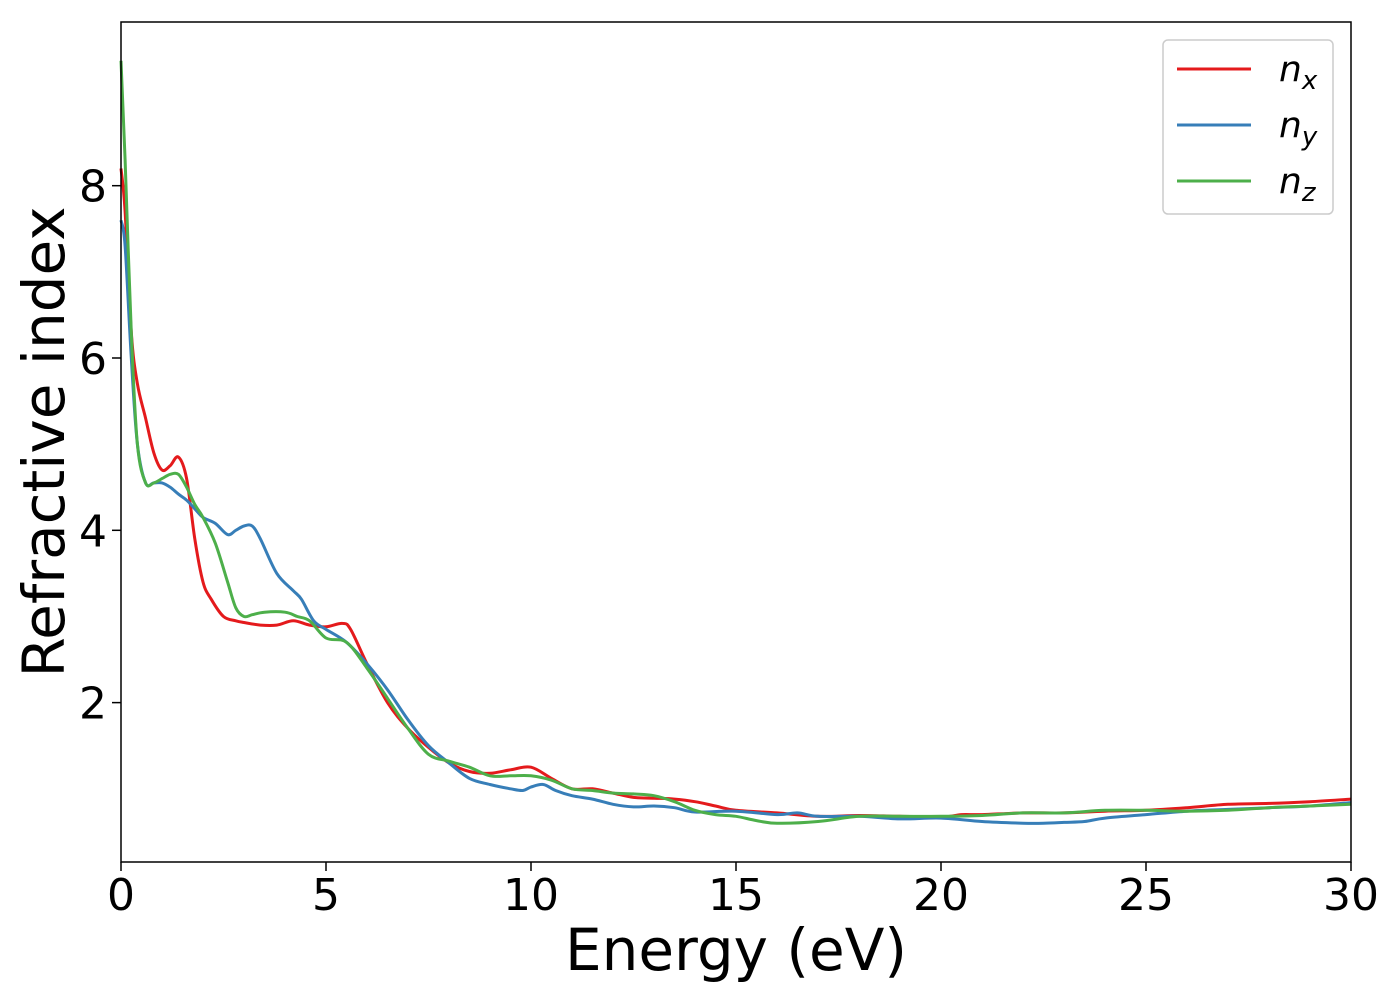 This screenshot has width=1400, height=1005. Describe the element at coordinates (736, 895) in the screenshot. I see `x-tick-label: 15` at that location.